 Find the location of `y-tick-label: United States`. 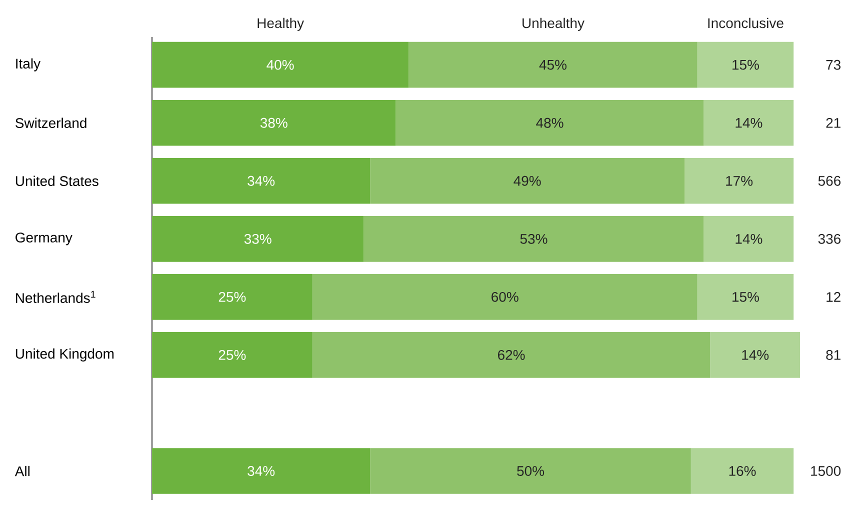

y-tick-label: United States is located at coordinates (57, 181).